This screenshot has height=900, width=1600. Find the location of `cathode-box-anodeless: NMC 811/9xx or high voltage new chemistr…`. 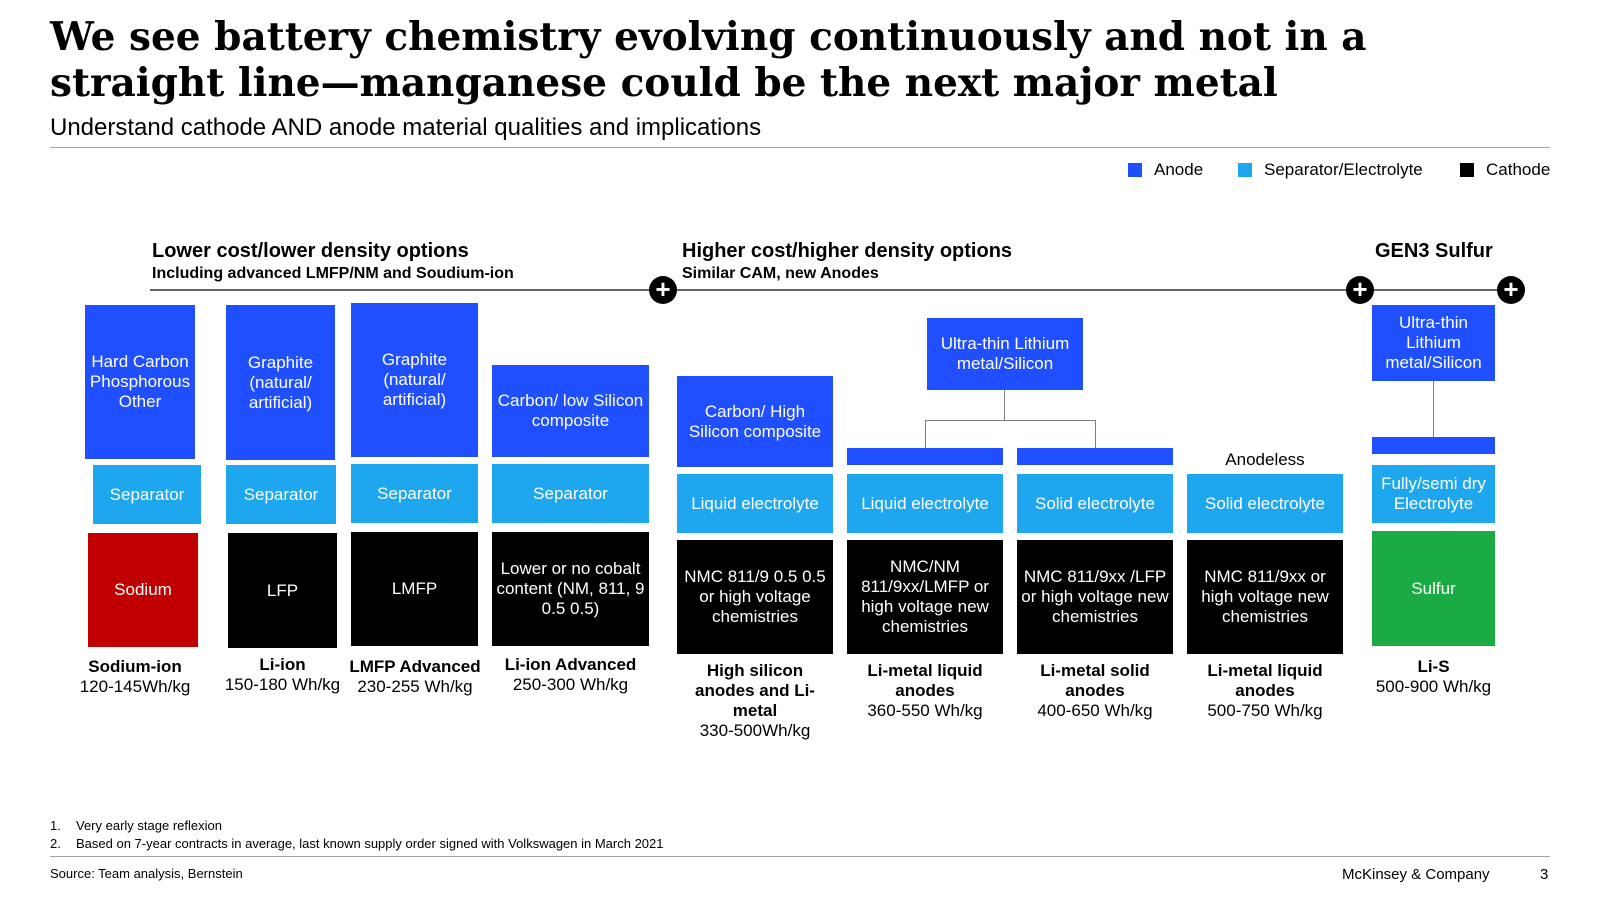

cathode-box-anodeless: NMC 811/9xx or high voltage new chemistr… is located at coordinates (1265, 597).